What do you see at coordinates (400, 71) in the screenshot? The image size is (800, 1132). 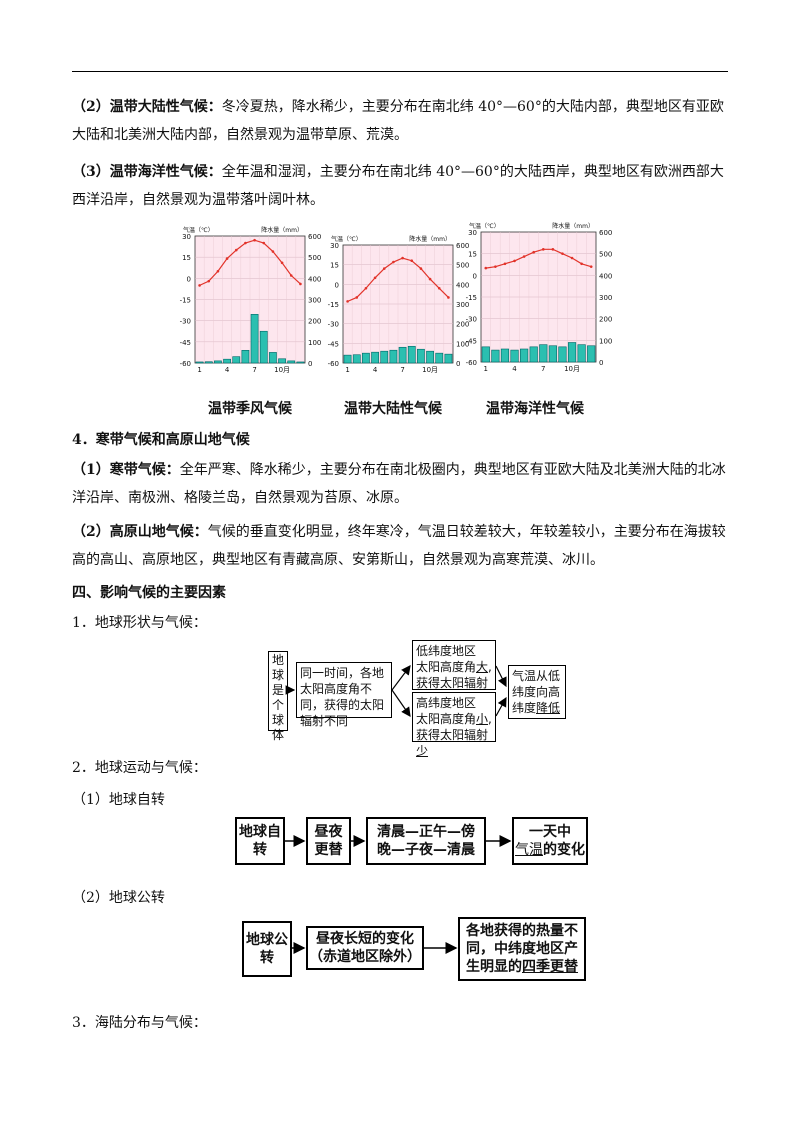 I see `header-rule` at bounding box center [400, 71].